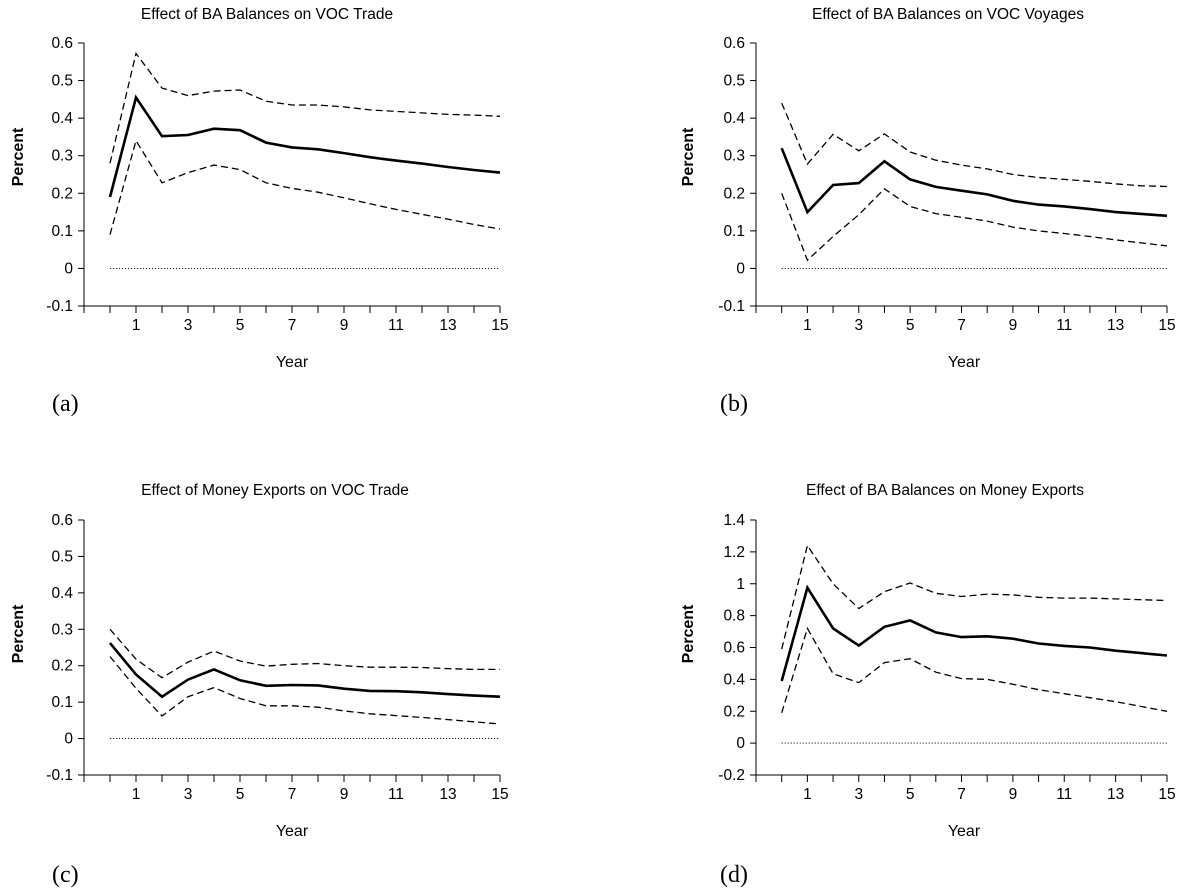 Image resolution: width=1189 pixels, height=895 pixels. I want to click on chart-title: Effect of Money Exports on VOC Trade, so click(275, 490).